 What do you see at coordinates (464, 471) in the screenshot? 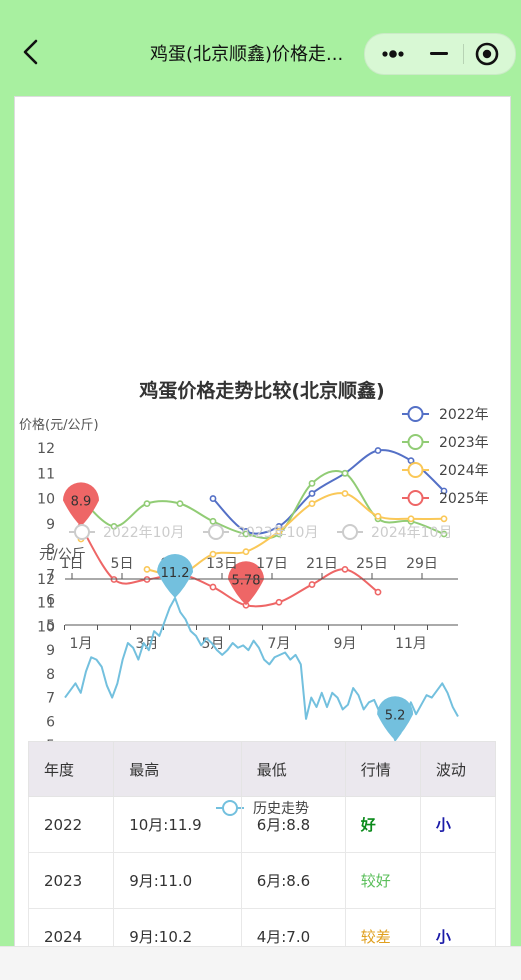
I see `legend-label: 2024年` at bounding box center [464, 471].